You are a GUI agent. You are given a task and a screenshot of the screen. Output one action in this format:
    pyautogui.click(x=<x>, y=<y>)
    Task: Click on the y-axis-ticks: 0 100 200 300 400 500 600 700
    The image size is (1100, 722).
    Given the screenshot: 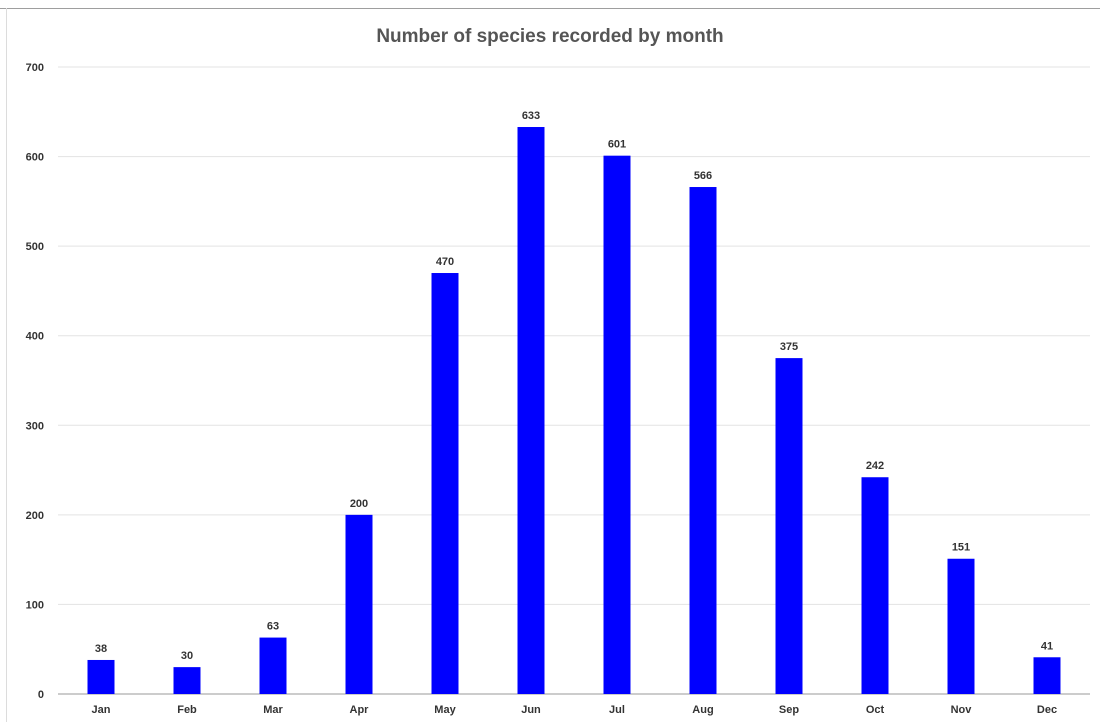 What is the action you would take?
    pyautogui.click(x=35, y=381)
    